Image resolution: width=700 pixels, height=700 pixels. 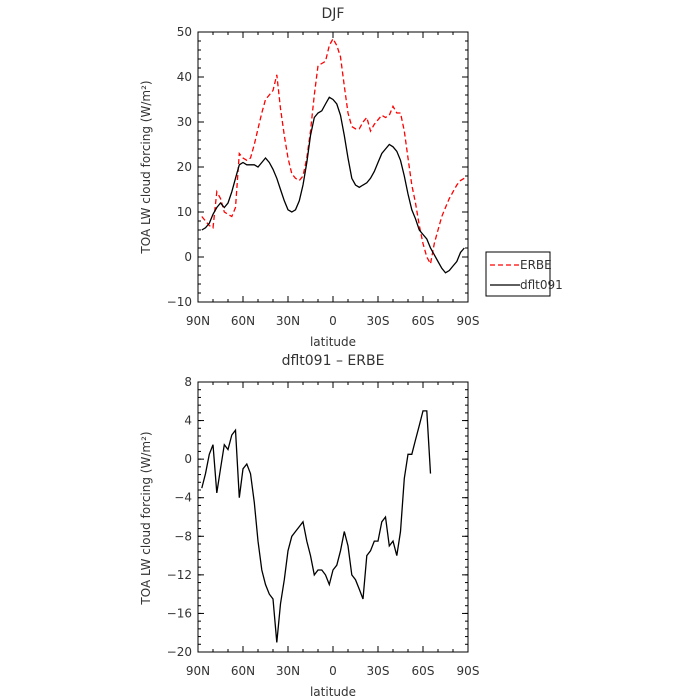 What do you see at coordinates (184, 77) in the screenshot?
I see `y-tick-label: 40` at bounding box center [184, 77].